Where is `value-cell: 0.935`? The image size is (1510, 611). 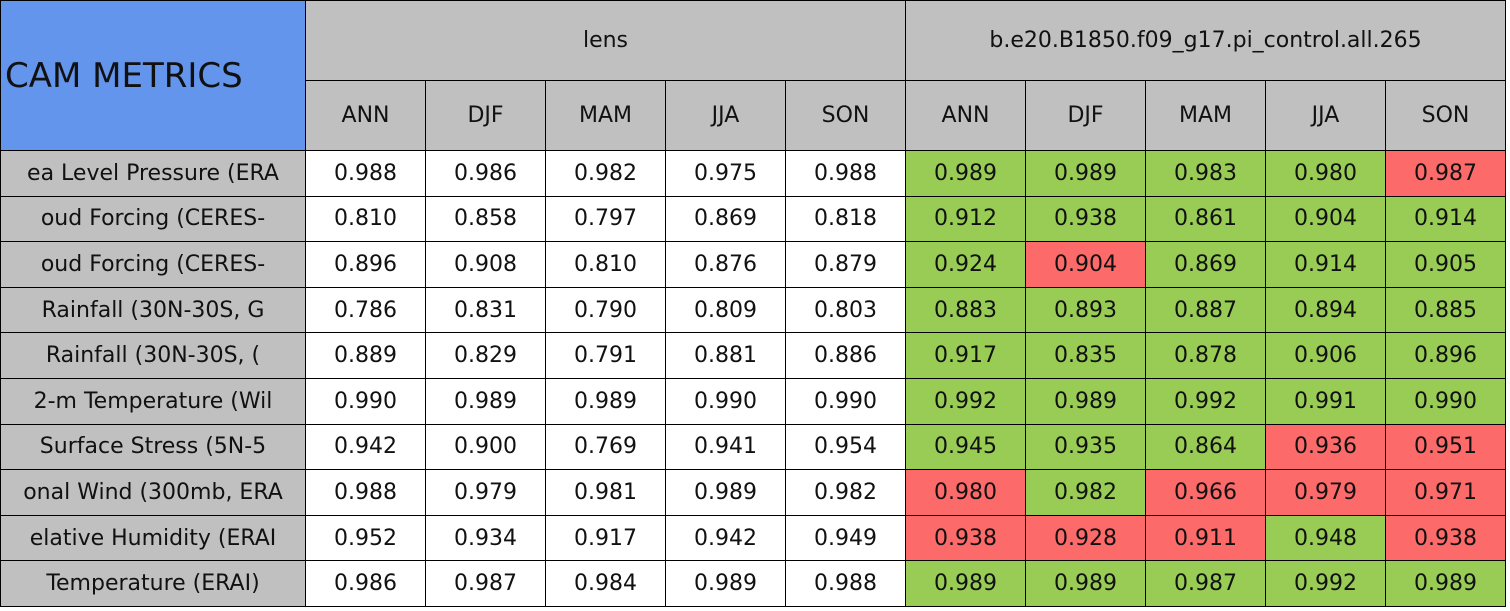 value-cell: 0.935 is located at coordinates (1085, 447).